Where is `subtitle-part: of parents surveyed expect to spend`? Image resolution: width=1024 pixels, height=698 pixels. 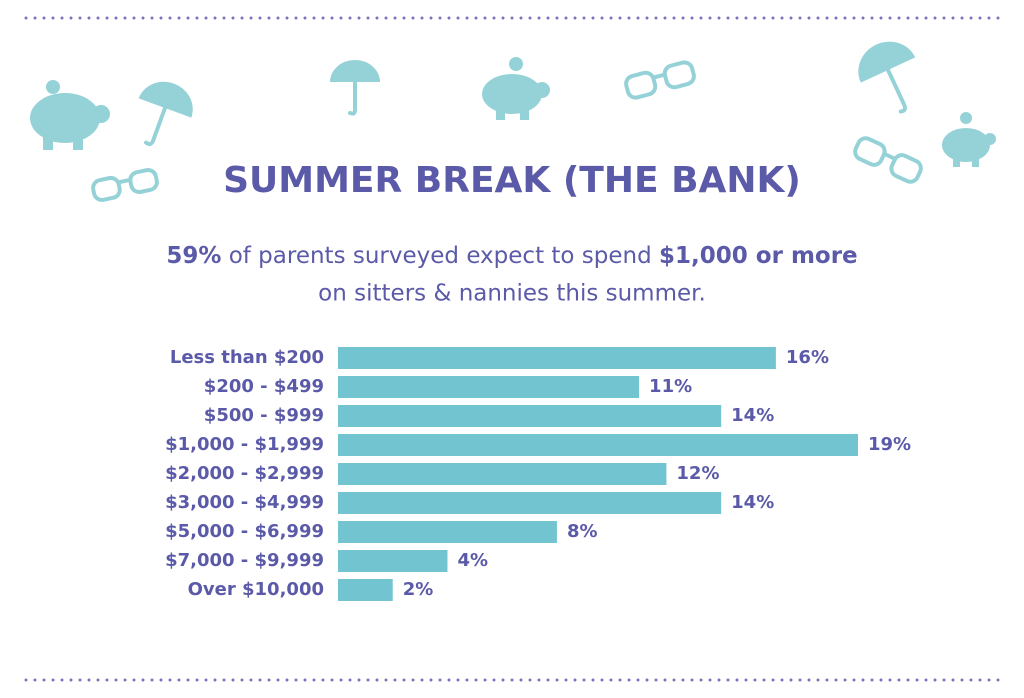
subtitle-part: of parents surveyed expect to spend is located at coordinates (440, 256).